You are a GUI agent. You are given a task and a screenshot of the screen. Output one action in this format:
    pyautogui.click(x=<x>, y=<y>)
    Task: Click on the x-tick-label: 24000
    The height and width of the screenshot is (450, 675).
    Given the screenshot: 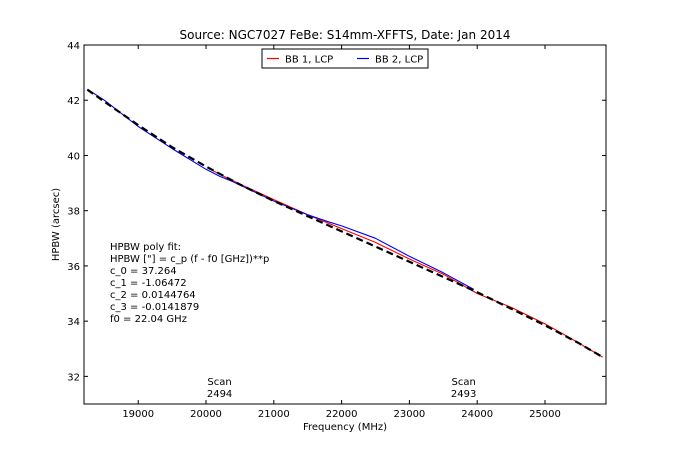 What is the action you would take?
    pyautogui.click(x=477, y=414)
    